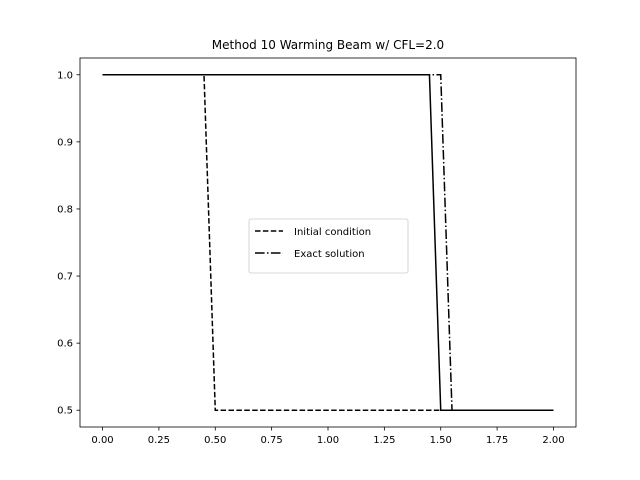 The height and width of the screenshot is (480, 640). Describe the element at coordinates (65, 209) in the screenshot. I see `y-tick-label: 0.8` at that location.